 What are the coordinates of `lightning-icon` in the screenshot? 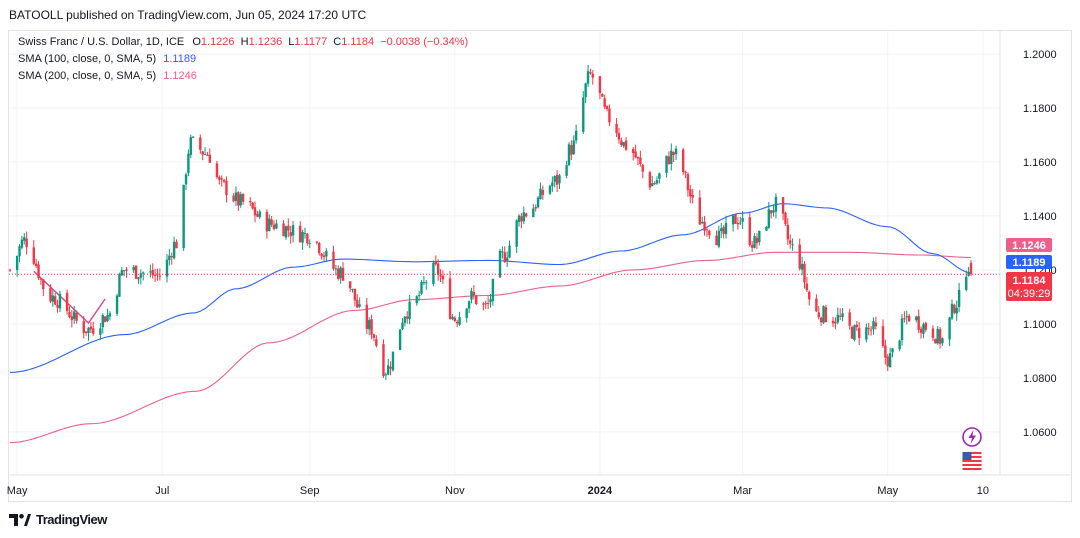 It's located at (972, 437).